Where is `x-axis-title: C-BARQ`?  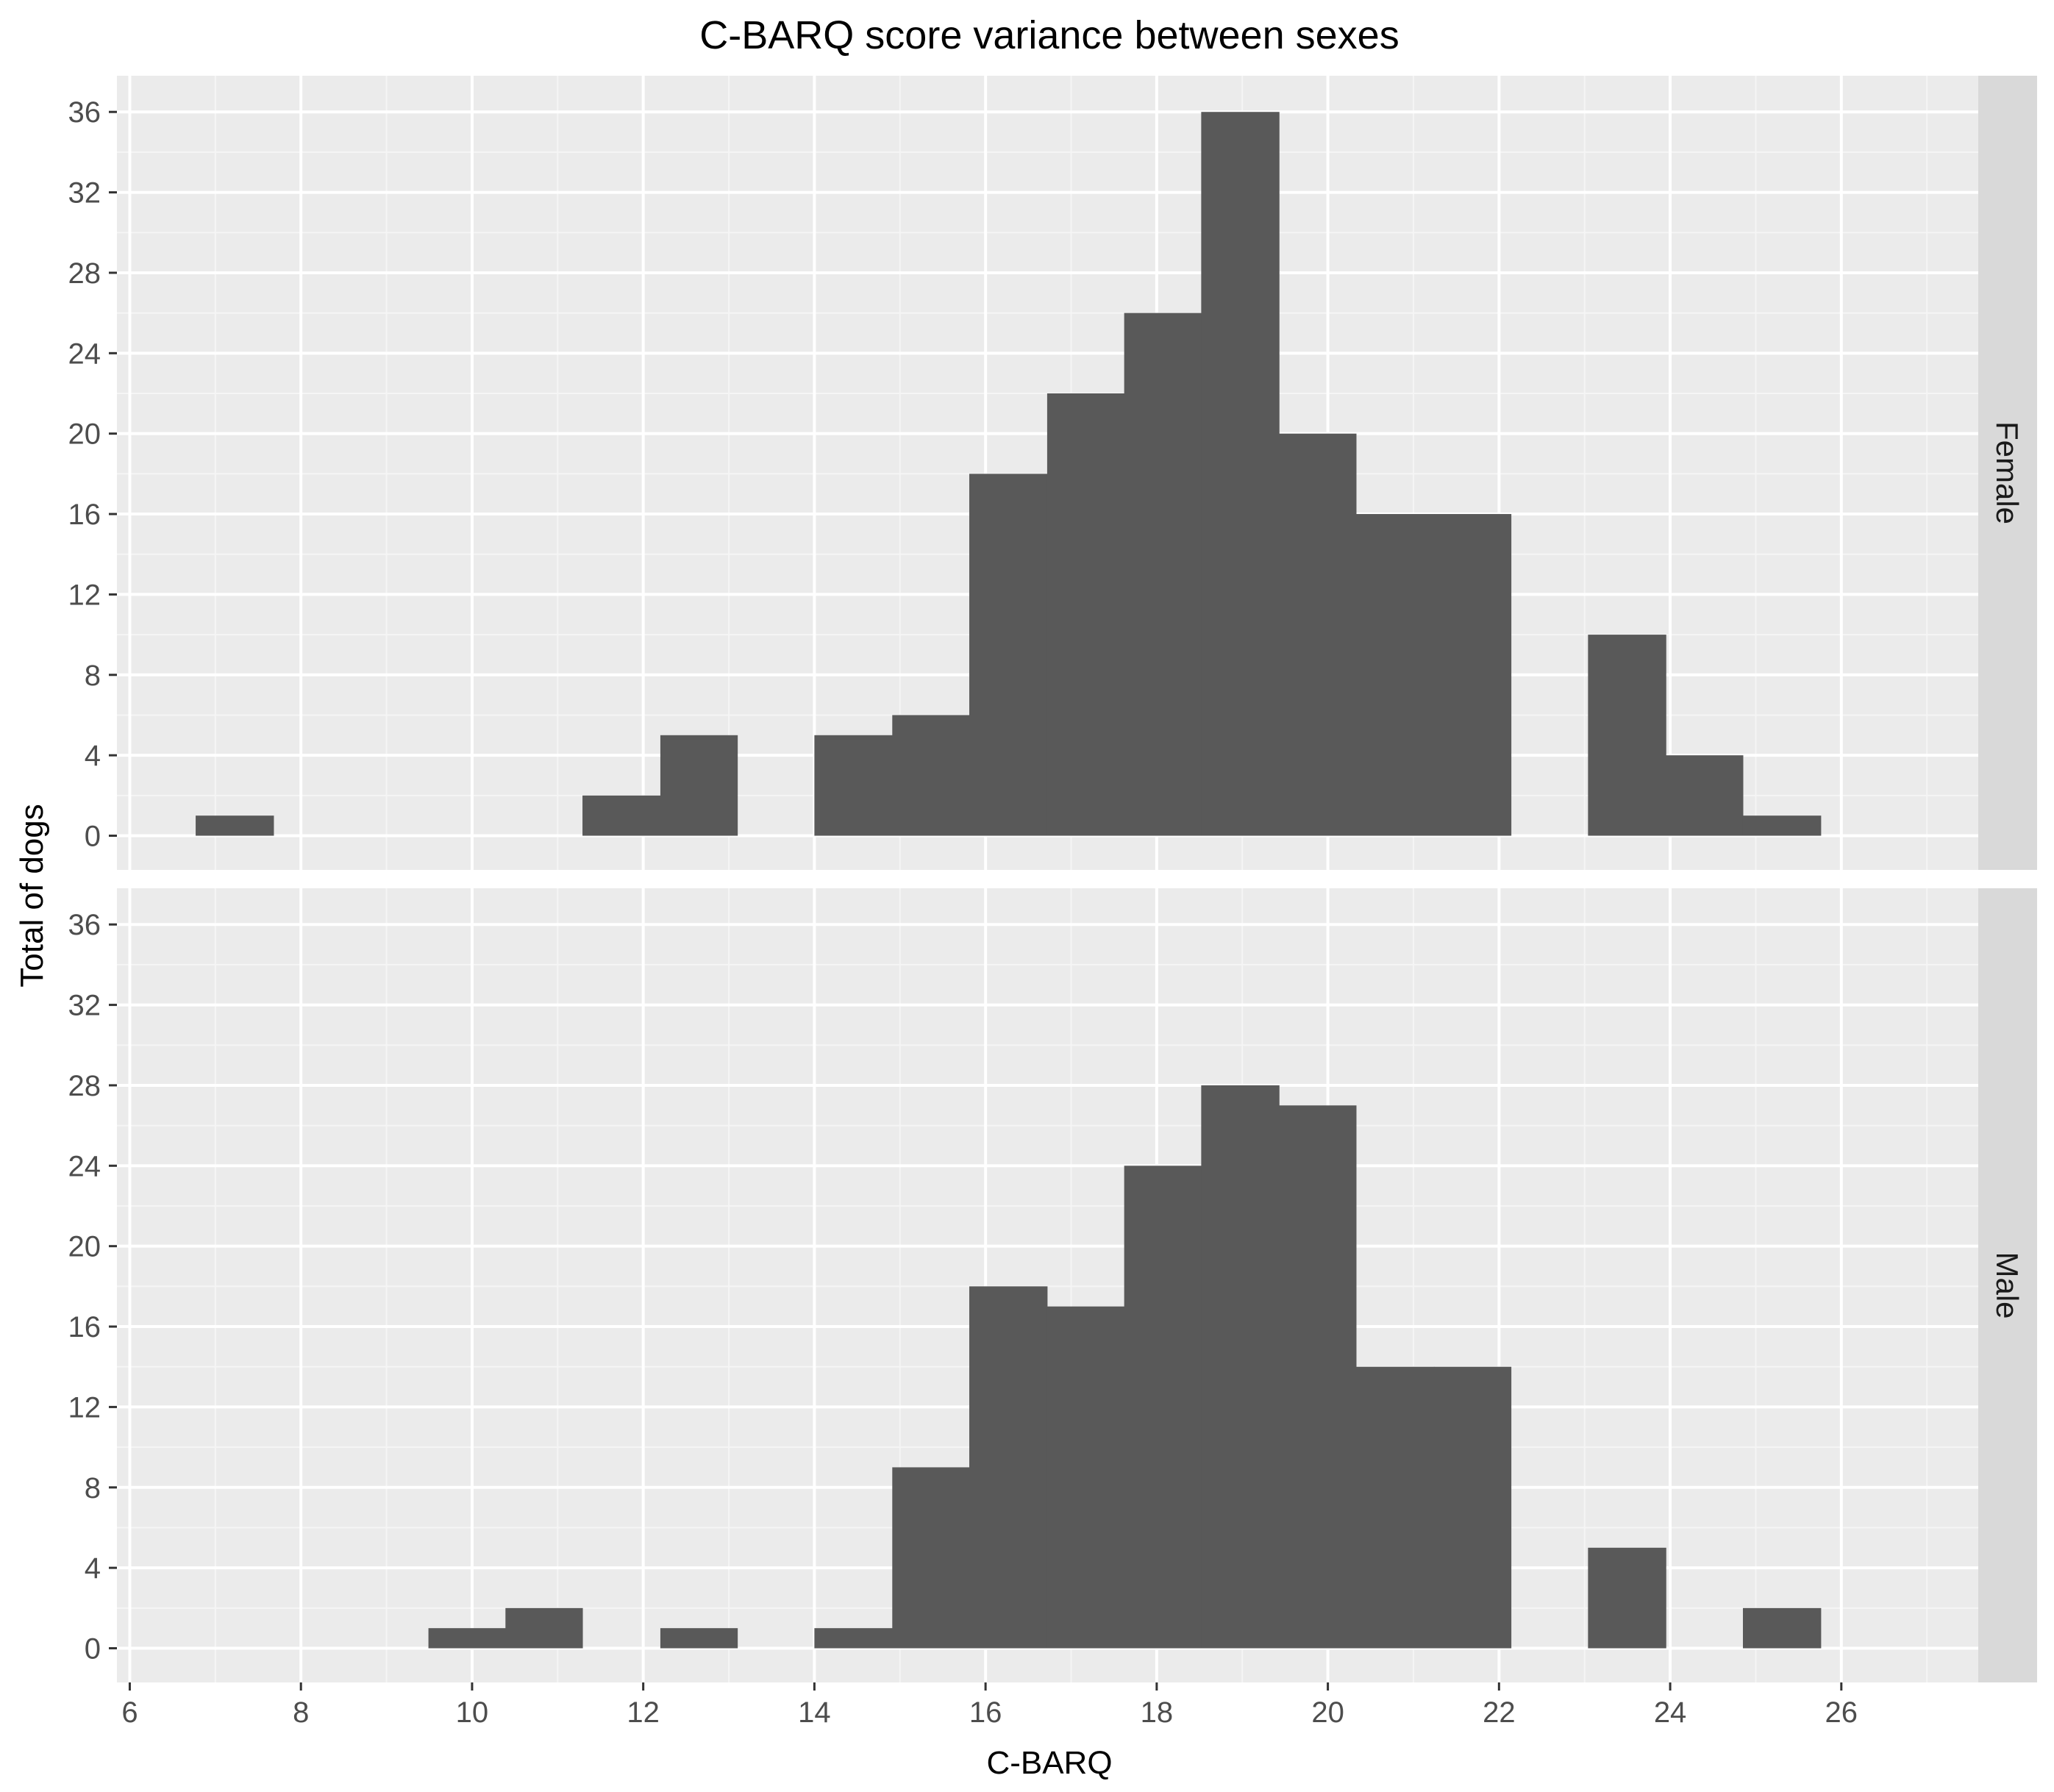
x-axis-title: C-BARQ is located at coordinates (1049, 1763).